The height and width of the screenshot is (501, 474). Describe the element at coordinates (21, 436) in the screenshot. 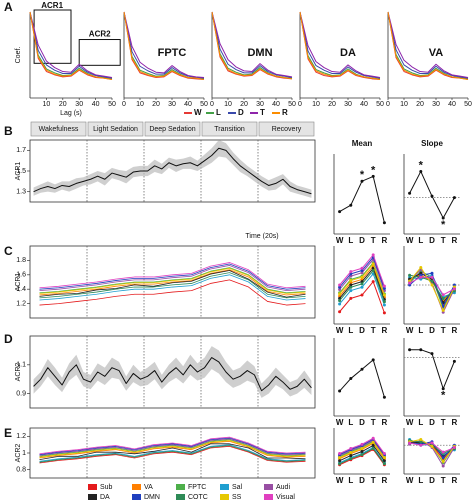

I see `y-tick-label: 1.2` at that location.